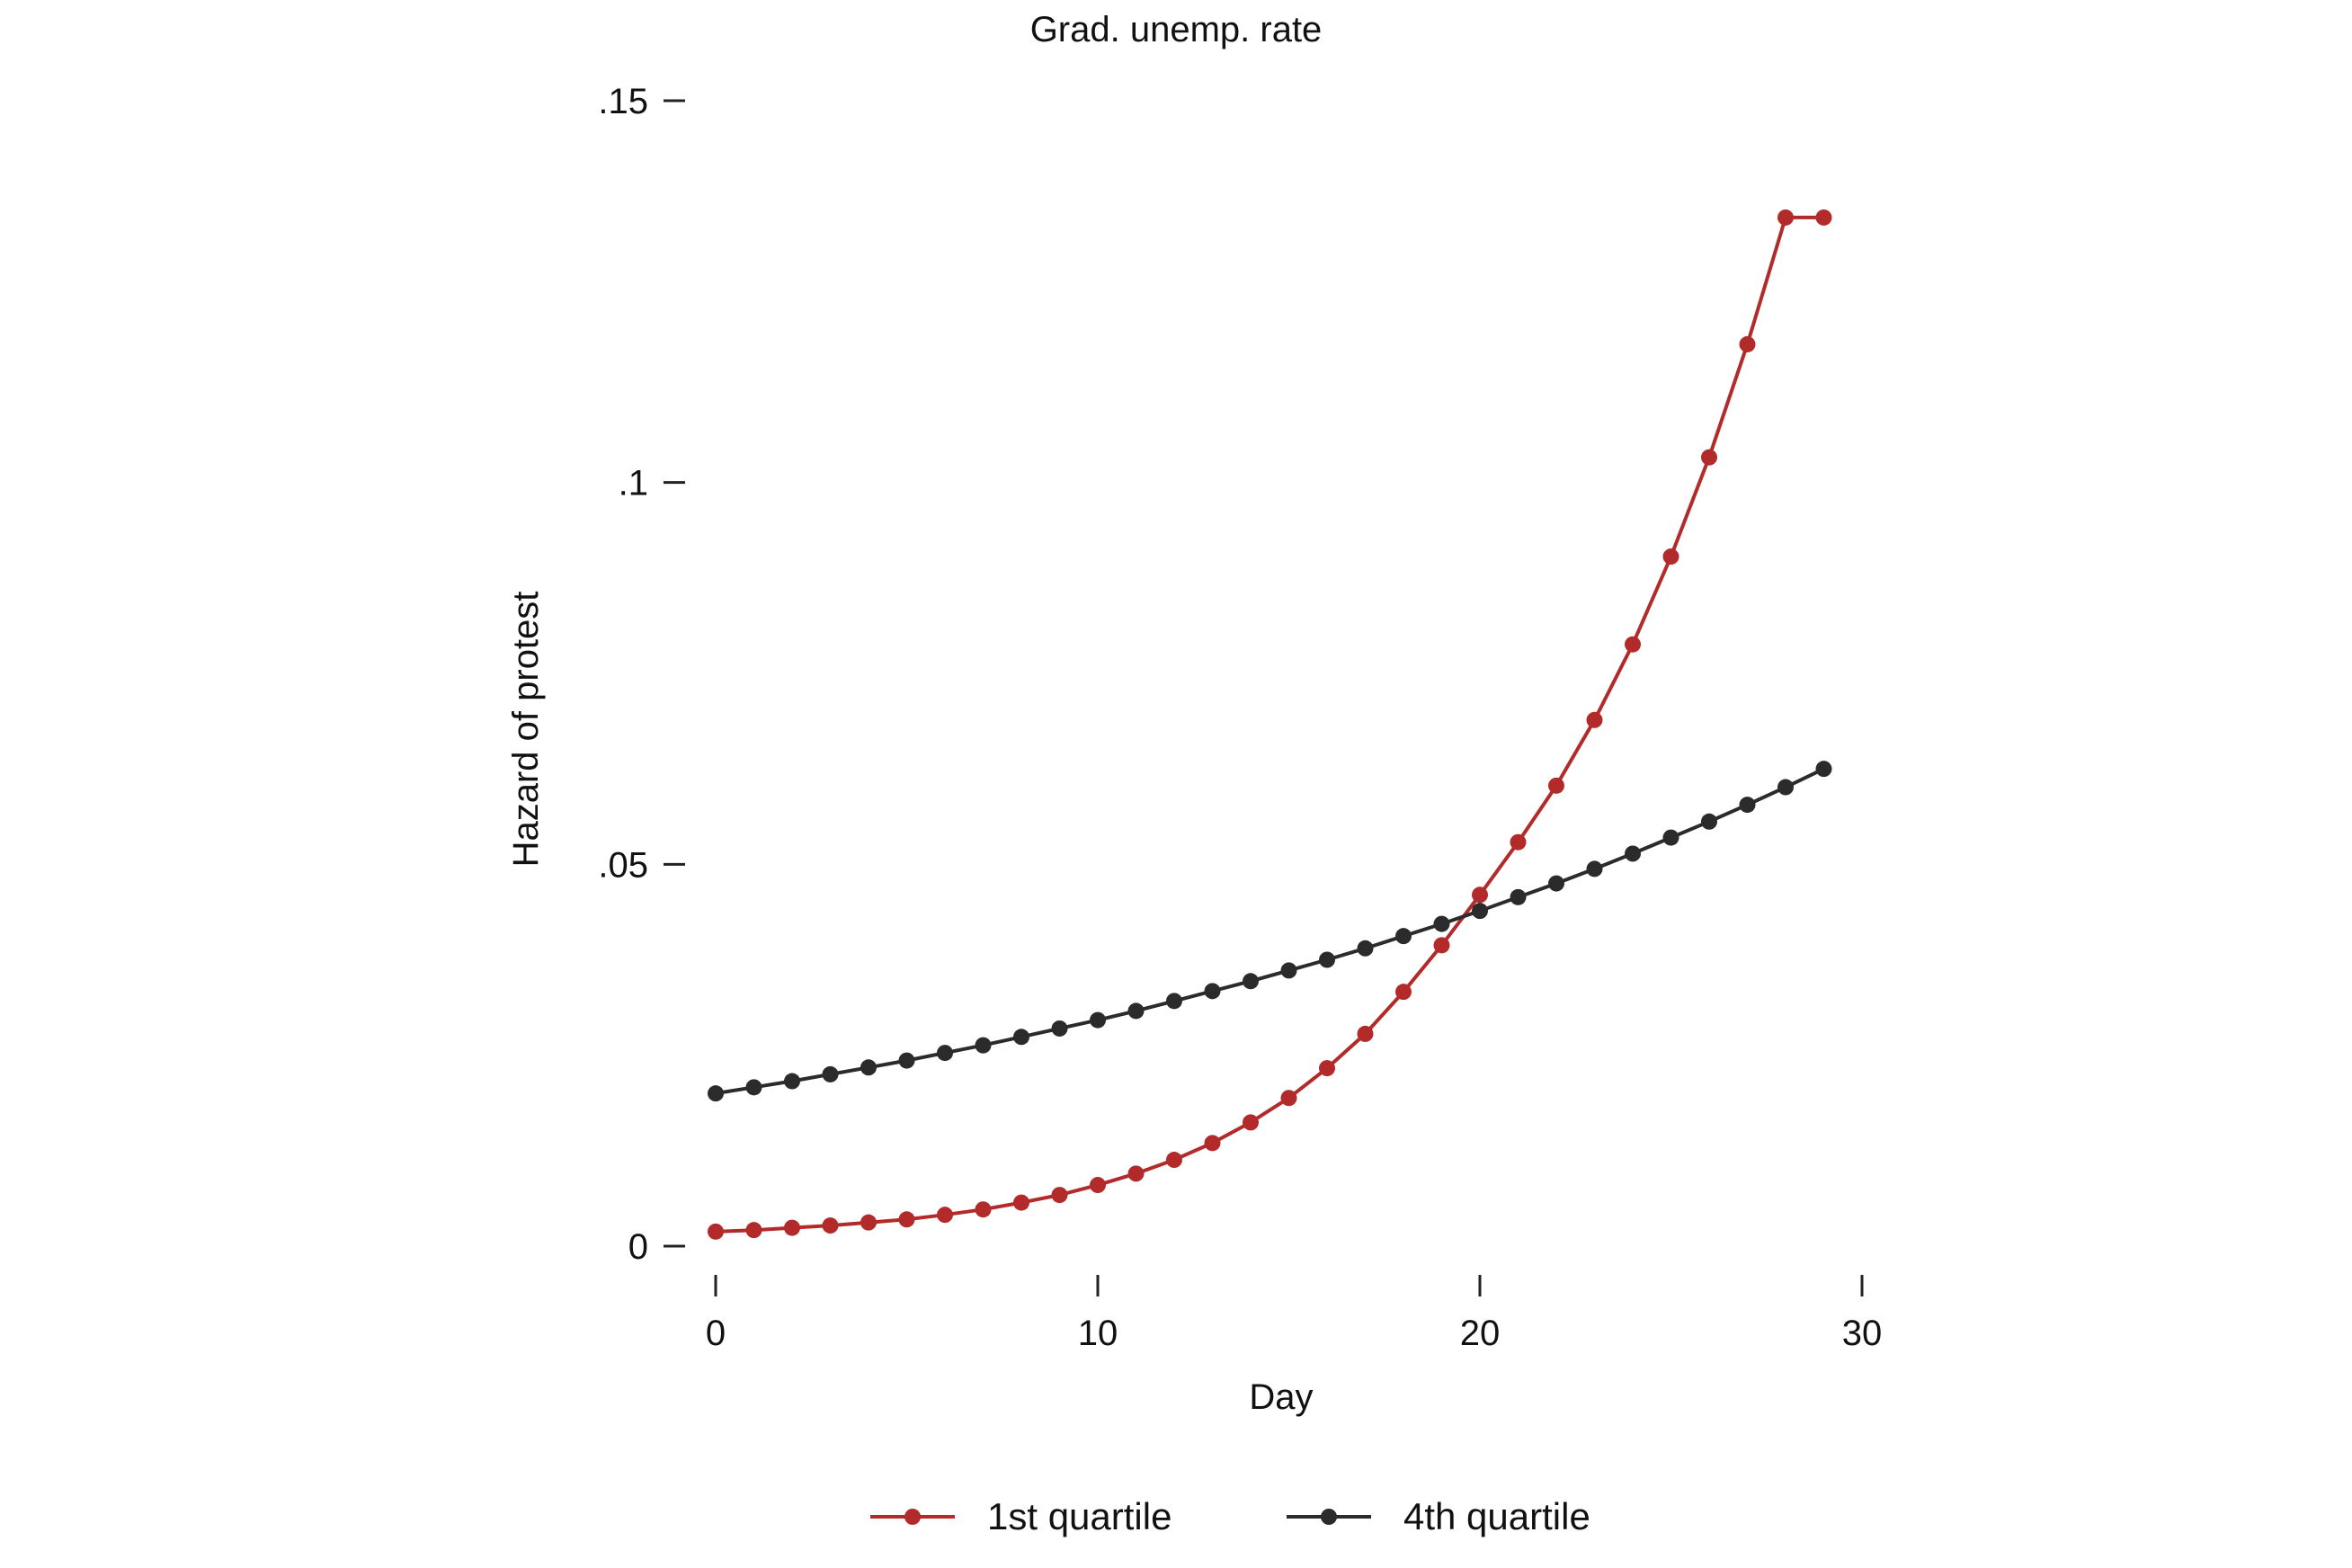 The width and height of the screenshot is (2352, 1568). I want to click on x-tick-label: 20, so click(1481, 1334).